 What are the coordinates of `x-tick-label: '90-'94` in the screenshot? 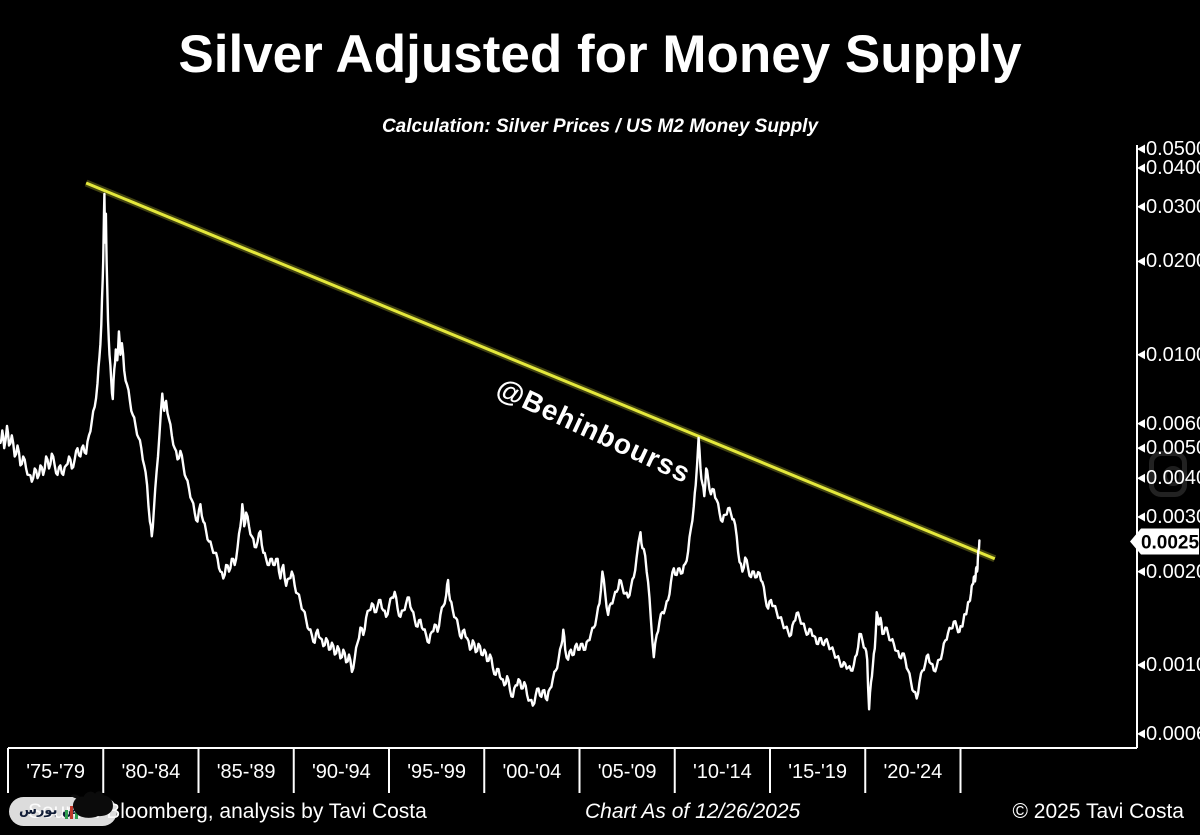 It's located at (341, 772).